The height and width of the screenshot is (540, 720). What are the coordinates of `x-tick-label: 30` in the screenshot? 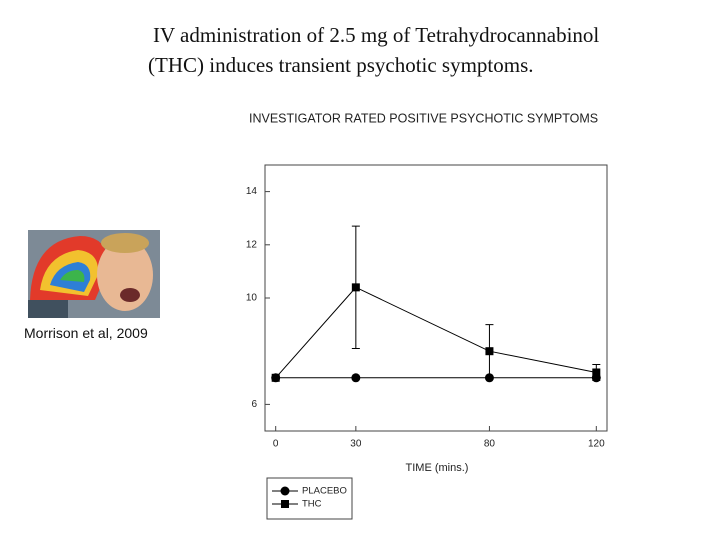 It's located at (356, 444).